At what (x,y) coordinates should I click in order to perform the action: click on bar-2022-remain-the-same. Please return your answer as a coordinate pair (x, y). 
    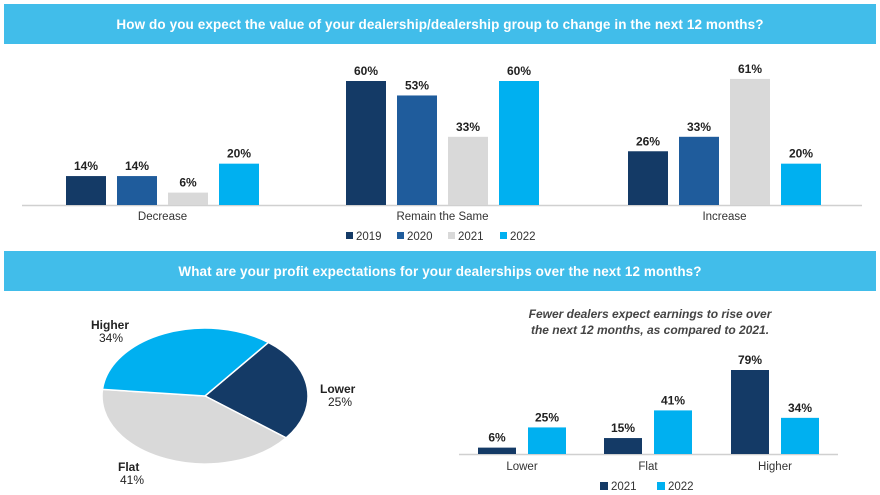
    Looking at the image, I should click on (519, 143).